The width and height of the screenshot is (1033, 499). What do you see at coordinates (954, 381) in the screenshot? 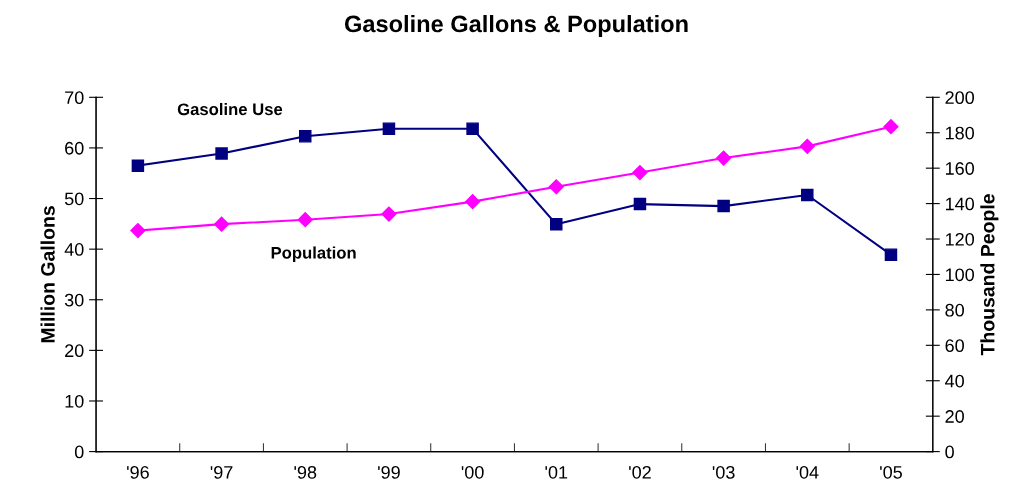
I see `y2-tick-label: 40` at bounding box center [954, 381].